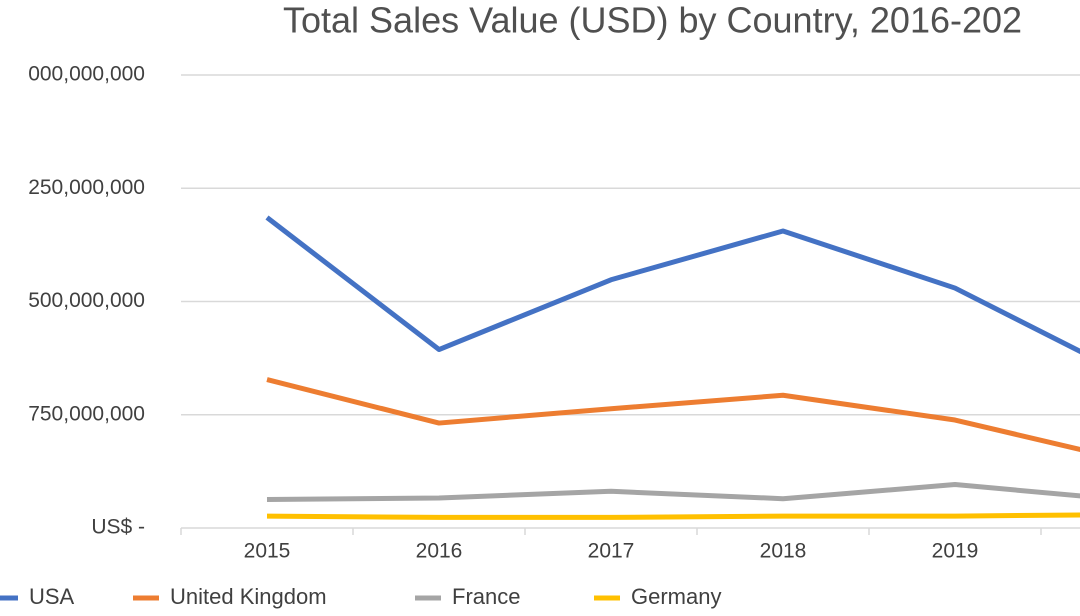 This screenshot has height=616, width=1080. What do you see at coordinates (118, 527) in the screenshot?
I see `y-tick-label: US$ -` at bounding box center [118, 527].